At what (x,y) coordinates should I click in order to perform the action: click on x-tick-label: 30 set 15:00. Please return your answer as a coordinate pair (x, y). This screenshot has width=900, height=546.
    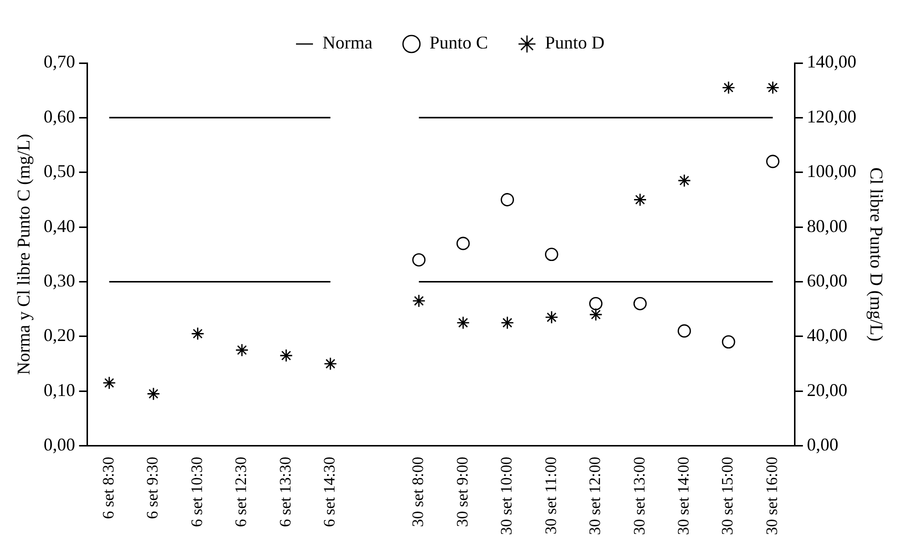
    Looking at the image, I should click on (728, 495).